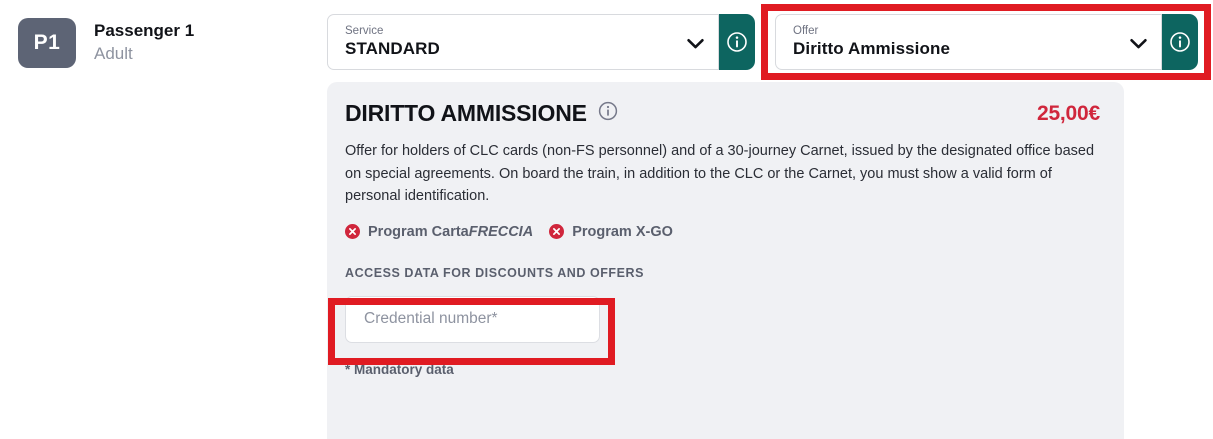  Describe the element at coordinates (608, 113) in the screenshot. I see `info-circle-icon` at that location.